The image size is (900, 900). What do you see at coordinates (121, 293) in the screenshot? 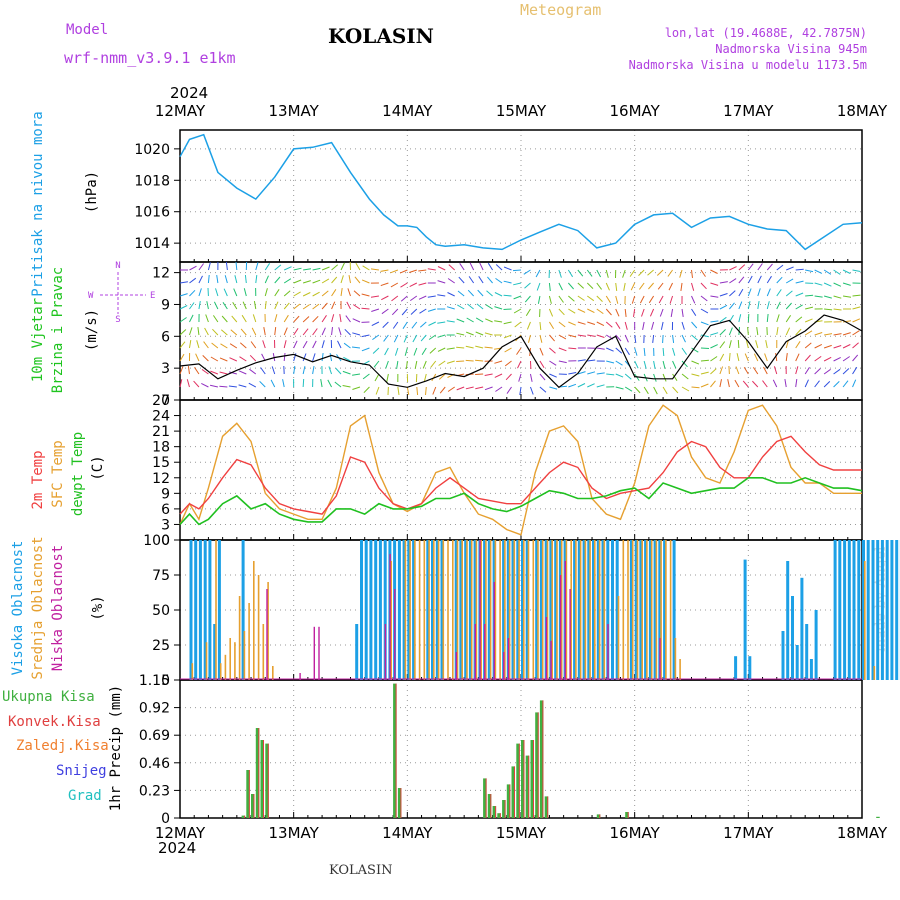
I see `wind-compass: N S W E` at bounding box center [121, 293].